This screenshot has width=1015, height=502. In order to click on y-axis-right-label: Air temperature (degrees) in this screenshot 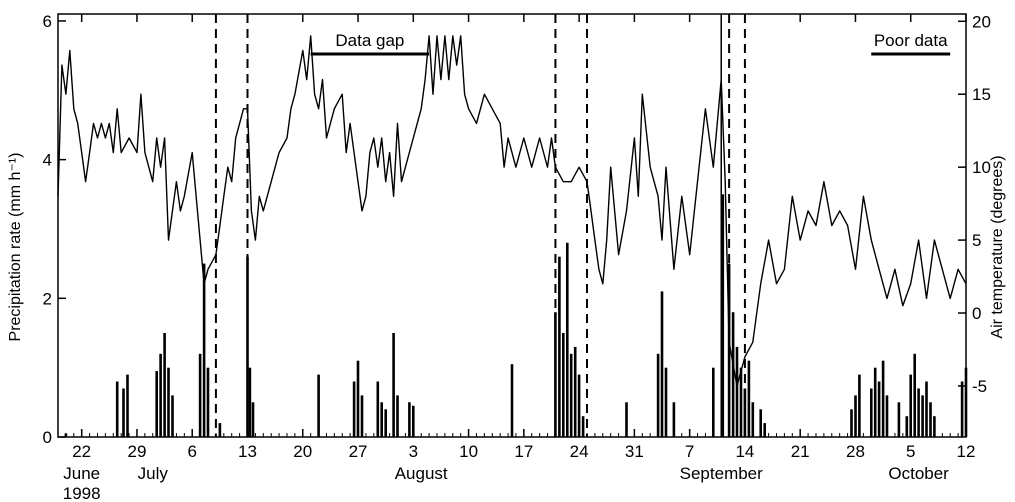, I will do `click(997, 246)`.